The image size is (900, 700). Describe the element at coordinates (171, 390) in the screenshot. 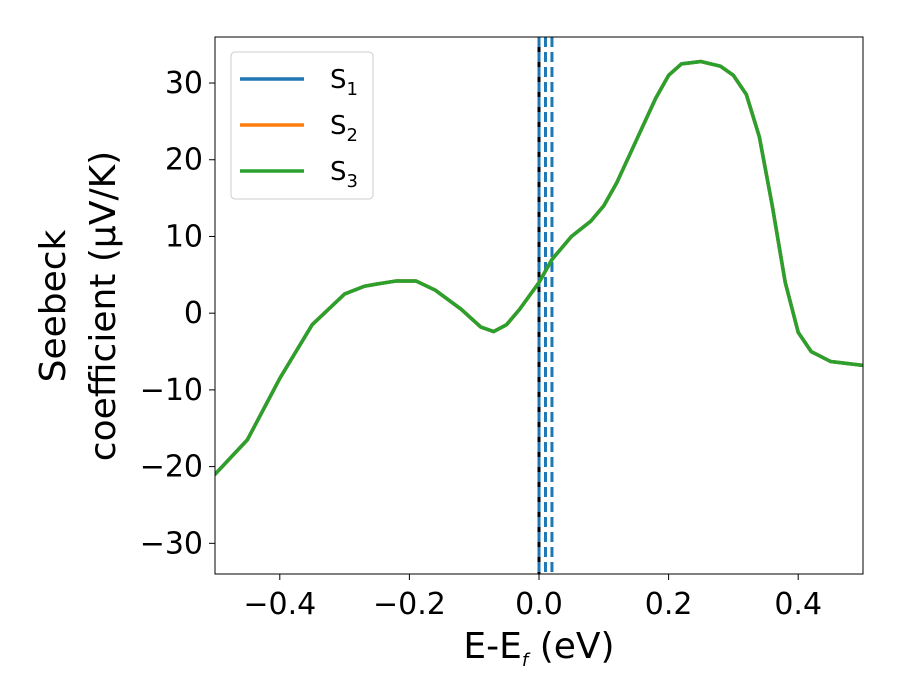

I see `y-tick-label: −10` at that location.